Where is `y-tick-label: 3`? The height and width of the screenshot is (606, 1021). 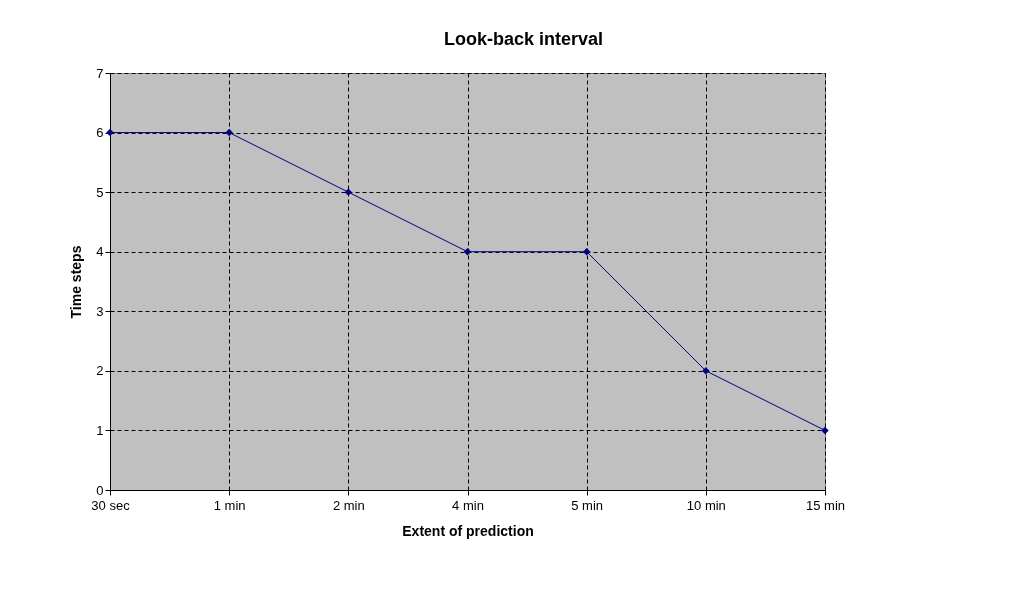
y-tick-label: 3 is located at coordinates (100, 311).